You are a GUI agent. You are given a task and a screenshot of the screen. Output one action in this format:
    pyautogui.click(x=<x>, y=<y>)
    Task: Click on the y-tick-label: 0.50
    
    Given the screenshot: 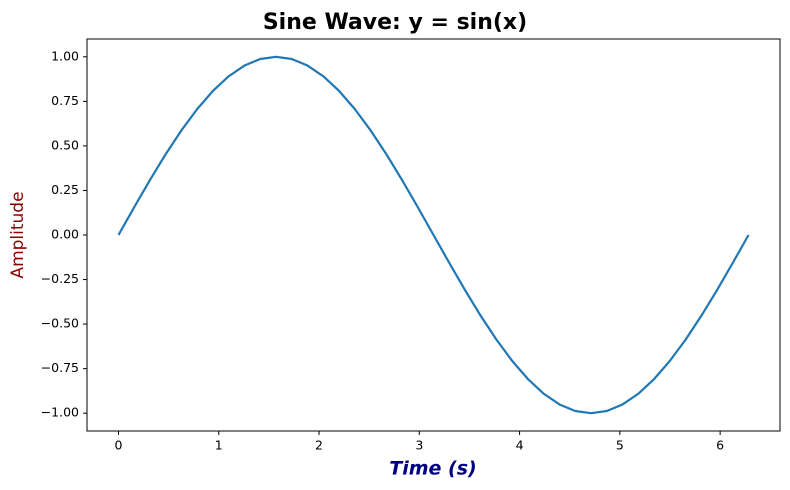 What is the action you would take?
    pyautogui.click(x=65, y=144)
    